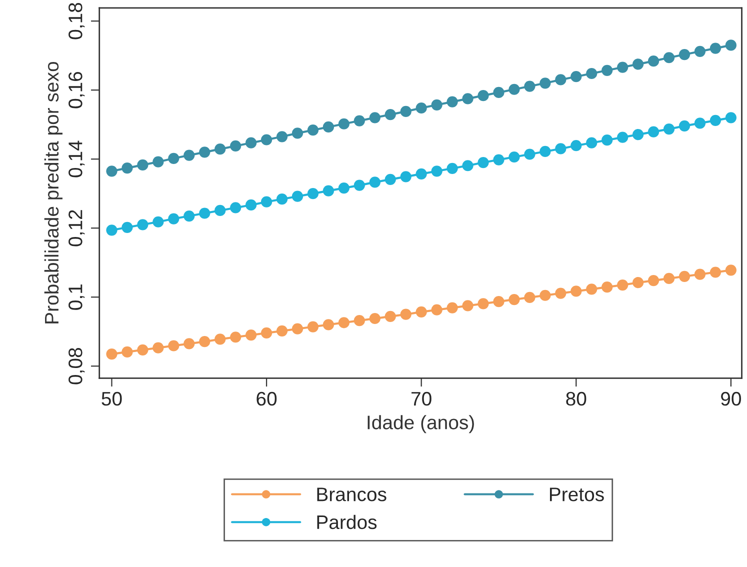  What do you see at coordinates (76, 297) in the screenshot?
I see `y-tick-label: 0,1` at bounding box center [76, 297].